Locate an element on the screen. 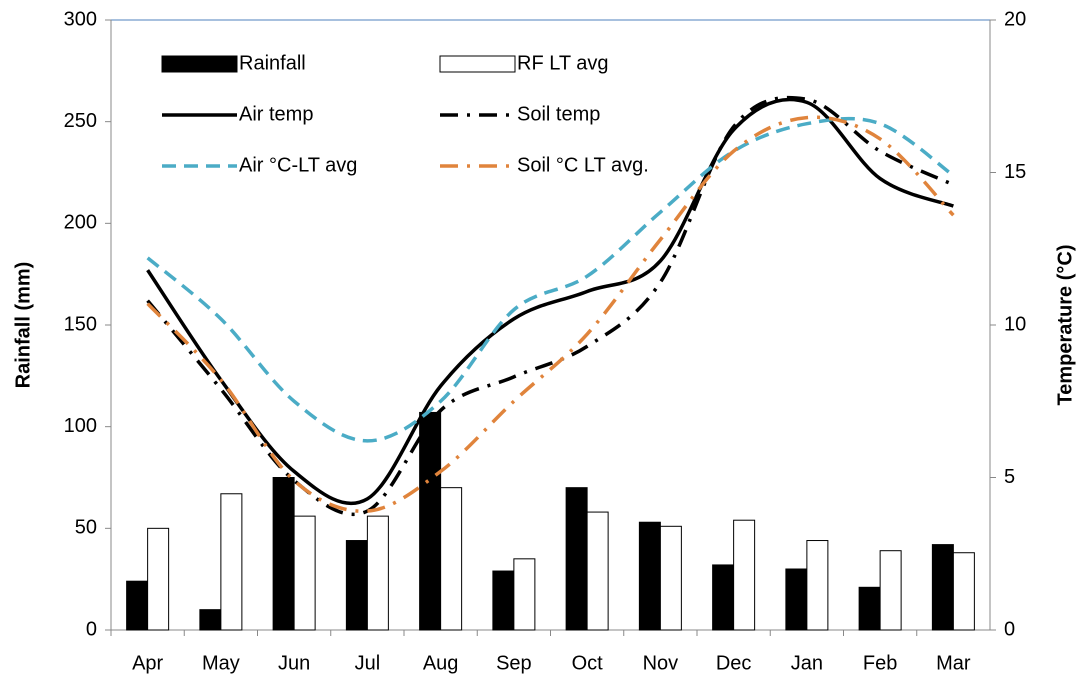 This screenshot has height=677, width=1086. y-tick-label: 300 is located at coordinates (80, 19).